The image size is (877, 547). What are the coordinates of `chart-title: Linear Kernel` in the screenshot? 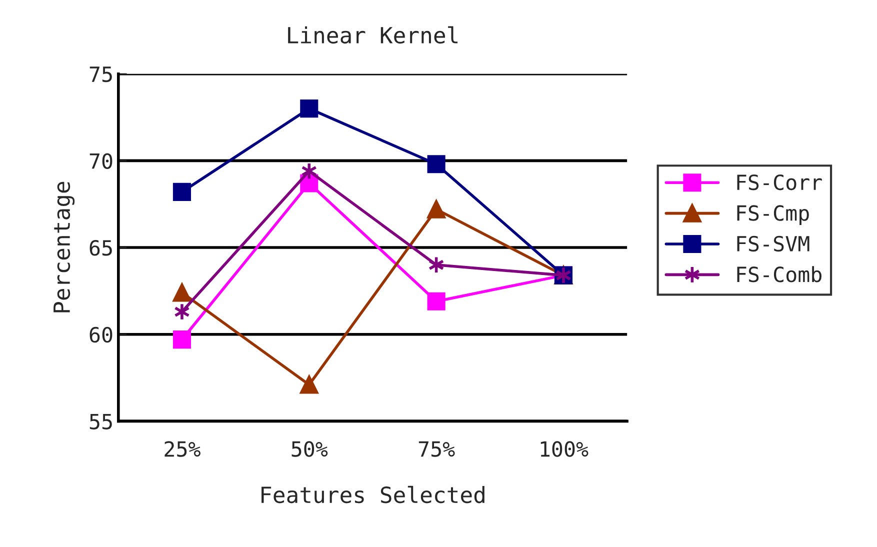 It's located at (373, 35).